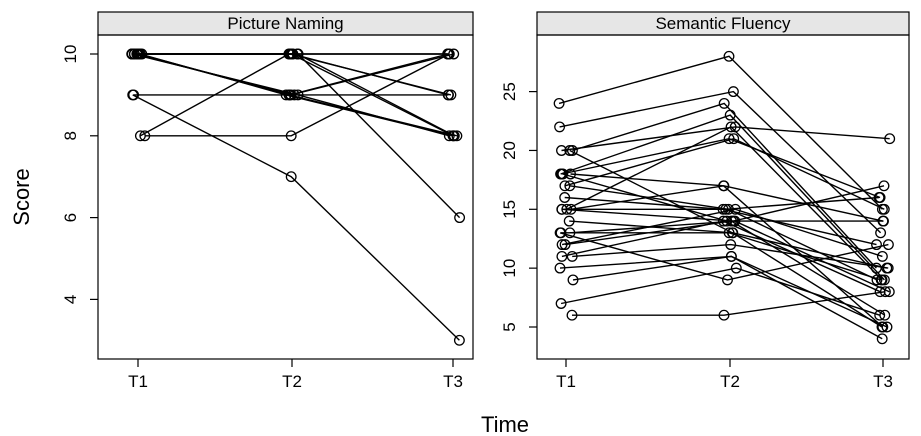  Describe the element at coordinates (505, 424) in the screenshot. I see `x-axis-title: Time` at that location.